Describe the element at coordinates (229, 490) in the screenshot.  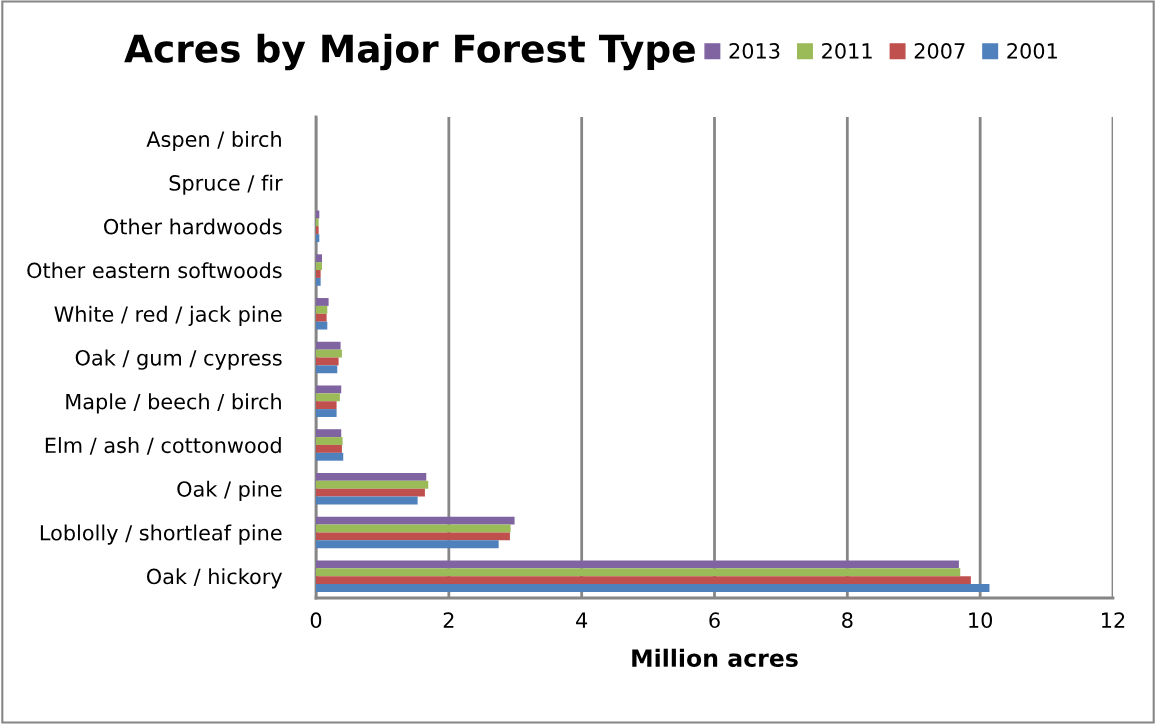
I see `y-tick-label: Oak / pine` at that location.